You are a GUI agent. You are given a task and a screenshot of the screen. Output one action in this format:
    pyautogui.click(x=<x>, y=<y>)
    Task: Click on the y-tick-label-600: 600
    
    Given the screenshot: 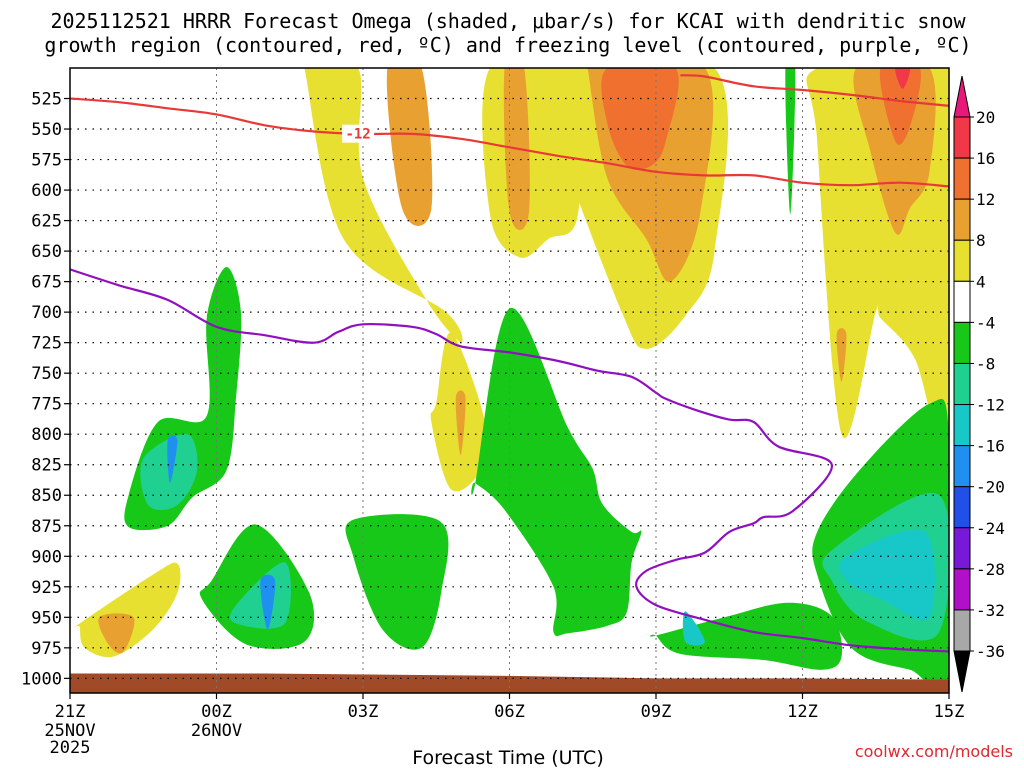 What is the action you would take?
    pyautogui.click(x=46, y=191)
    